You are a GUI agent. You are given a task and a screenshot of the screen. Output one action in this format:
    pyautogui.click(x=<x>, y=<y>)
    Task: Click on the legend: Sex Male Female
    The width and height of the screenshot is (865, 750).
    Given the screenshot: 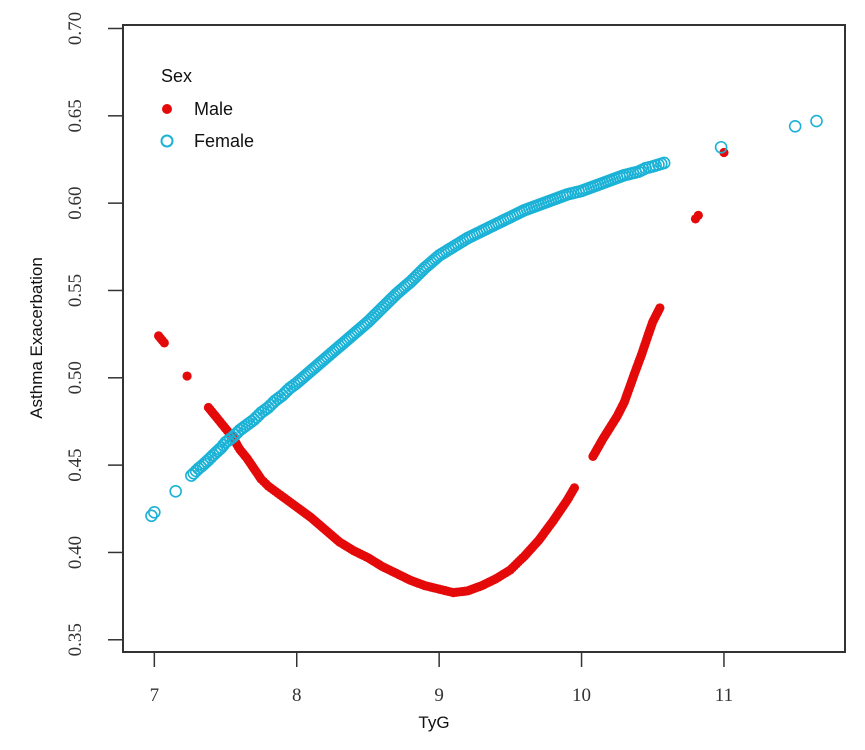 What is the action you would take?
    pyautogui.click(x=207, y=108)
    